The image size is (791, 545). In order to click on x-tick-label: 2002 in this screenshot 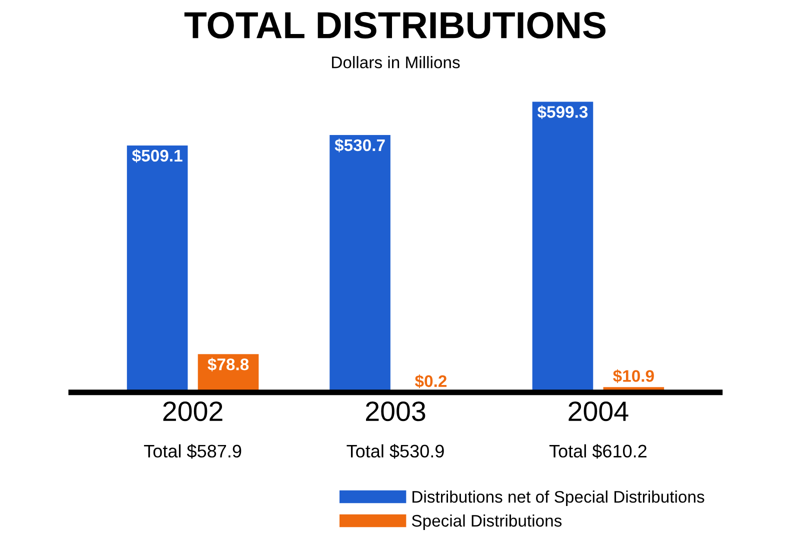, I will do `click(192, 411)`.